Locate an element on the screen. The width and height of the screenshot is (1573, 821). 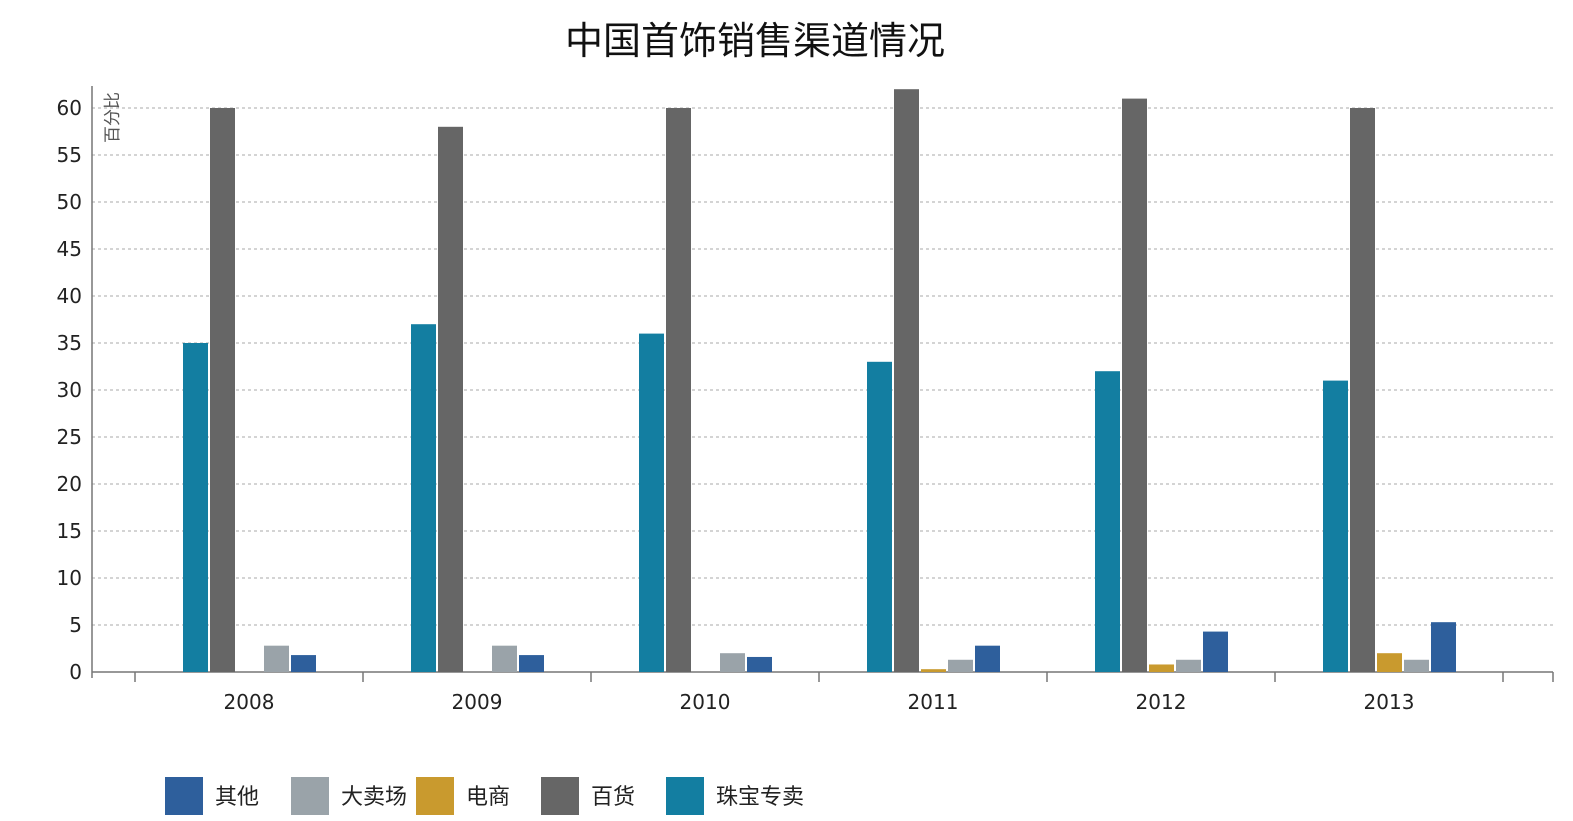
bar-2008-百货 is located at coordinates (222, 390).